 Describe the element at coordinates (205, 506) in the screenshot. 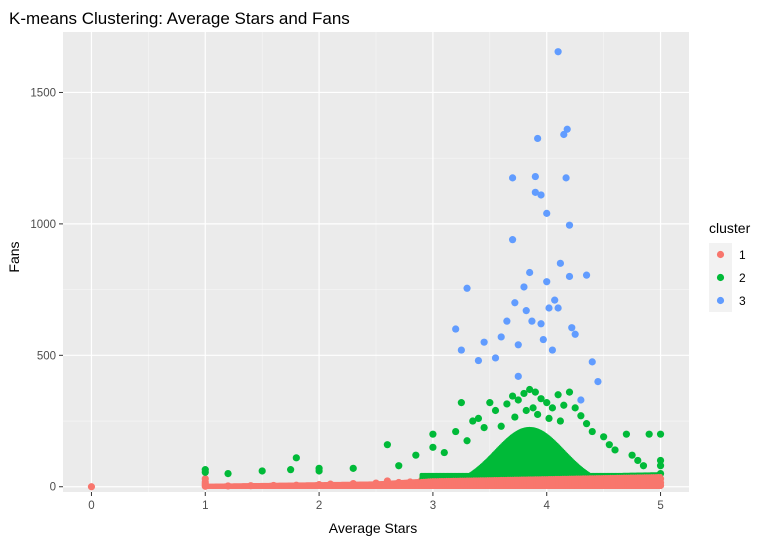

I see `x-tick-label: 1` at that location.